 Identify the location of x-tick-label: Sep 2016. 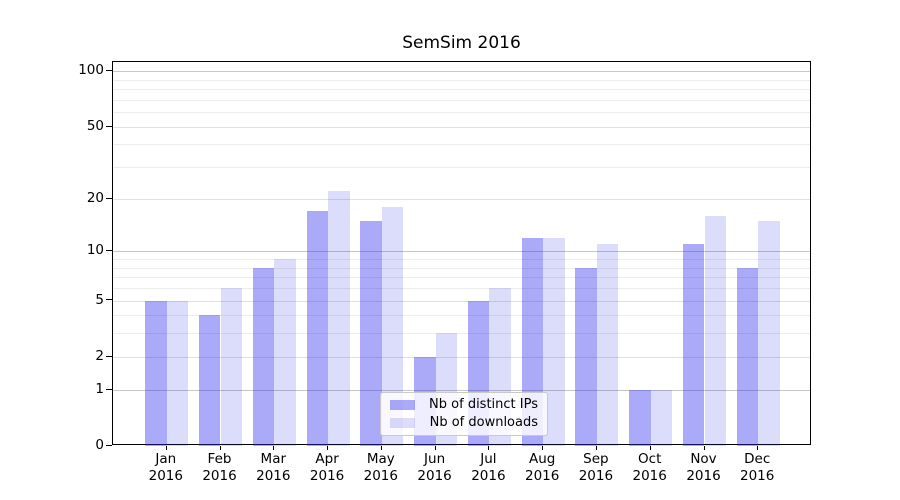
(596, 467).